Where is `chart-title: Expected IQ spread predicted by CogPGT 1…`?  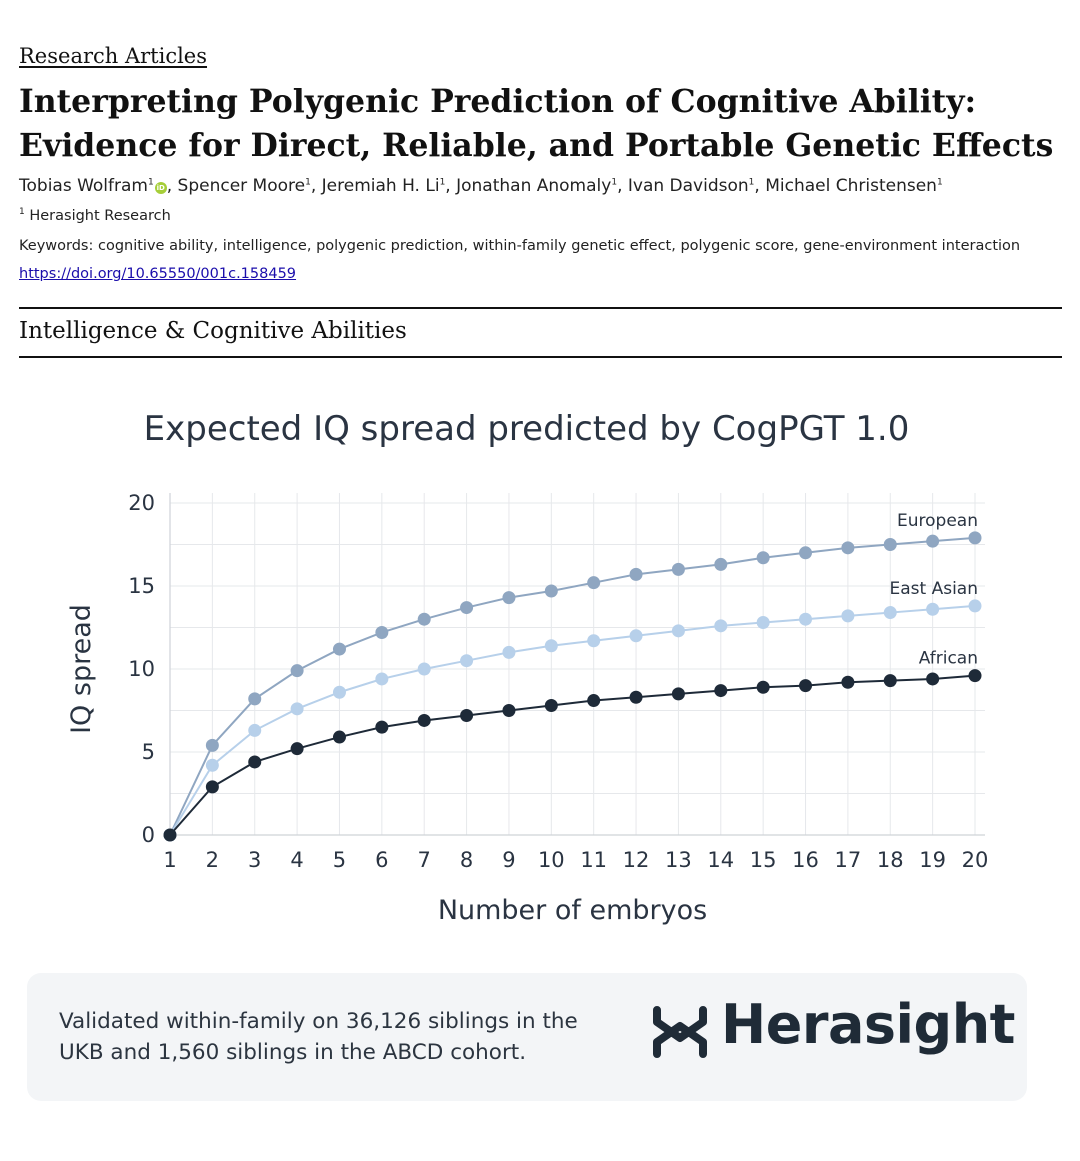
chart-title: Expected IQ spread predicted by CogPGT 1… is located at coordinates (526, 429).